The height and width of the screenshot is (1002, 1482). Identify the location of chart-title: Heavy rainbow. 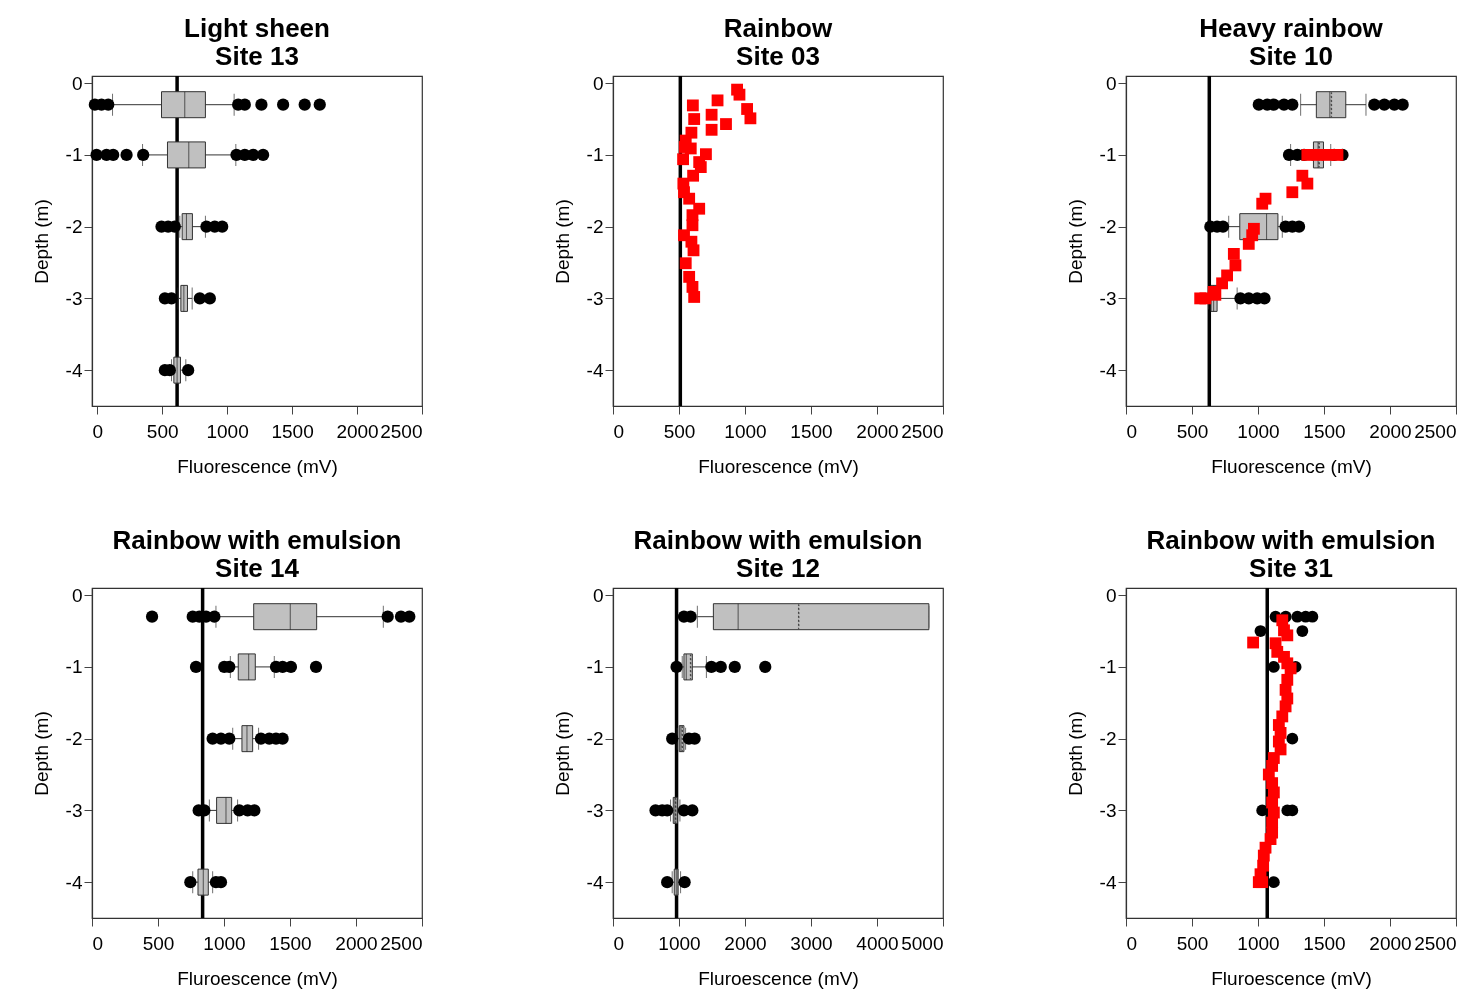
(1291, 28).